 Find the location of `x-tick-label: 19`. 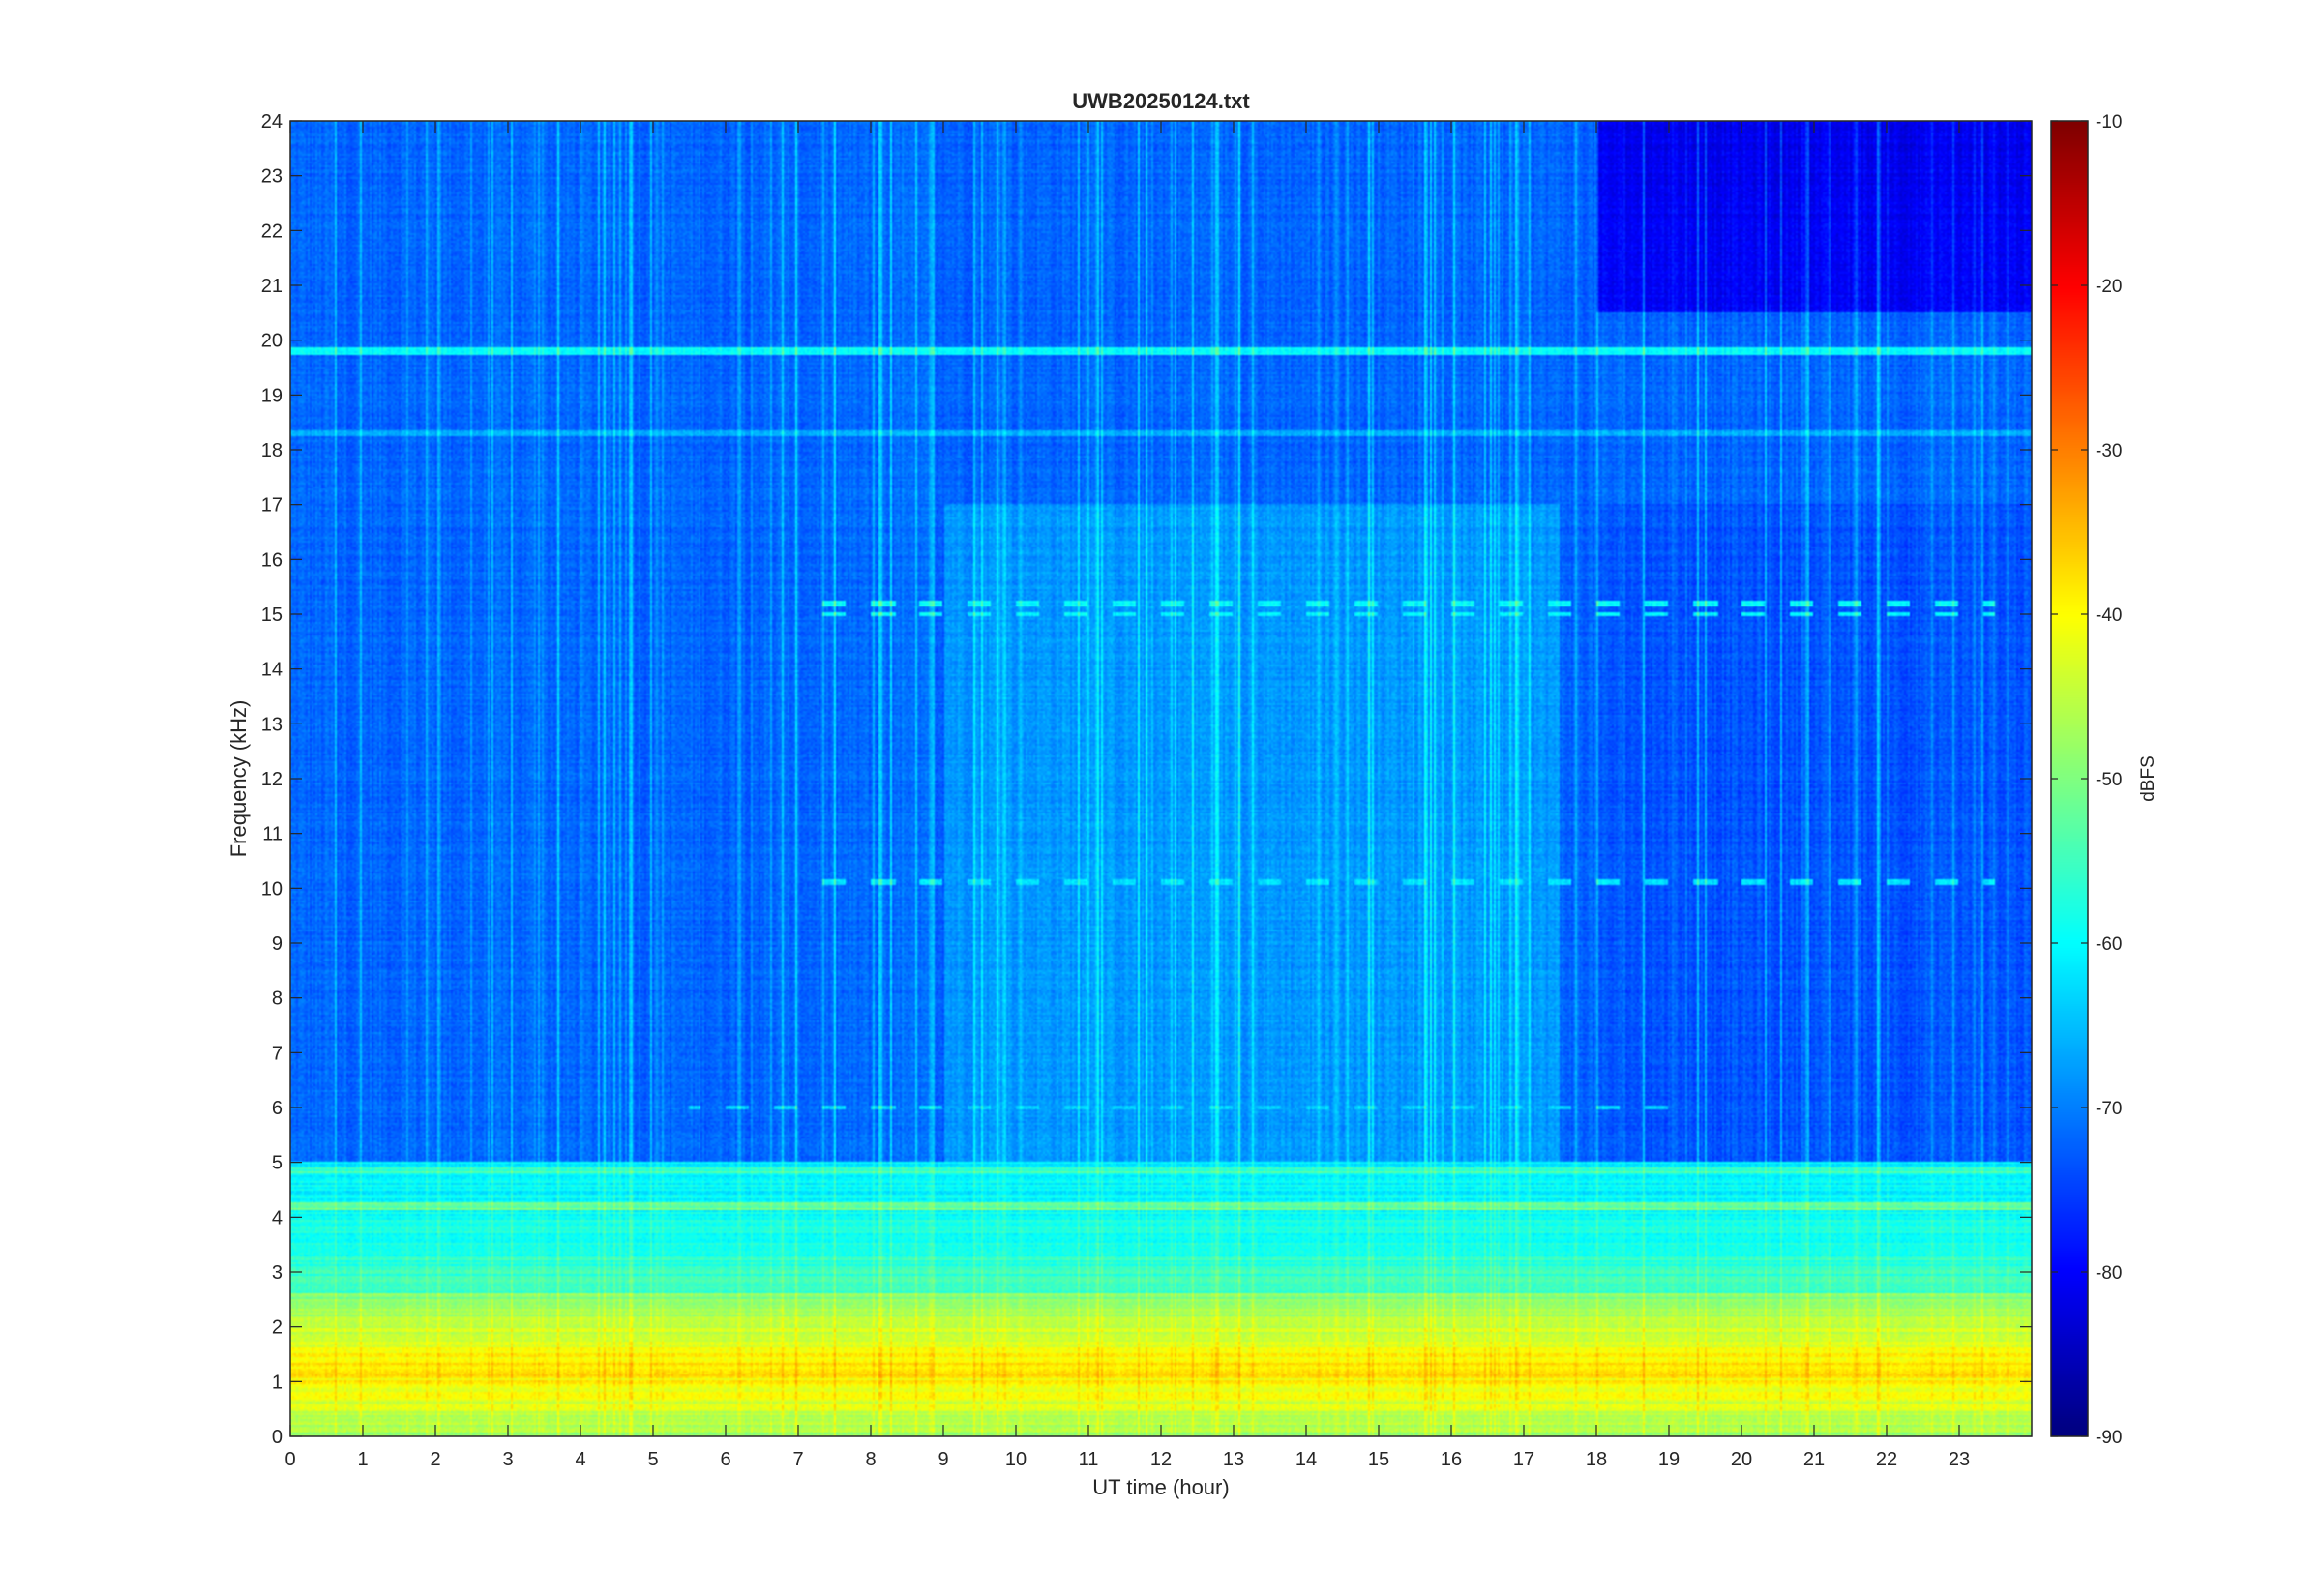

x-tick-label: 19 is located at coordinates (1669, 1459).